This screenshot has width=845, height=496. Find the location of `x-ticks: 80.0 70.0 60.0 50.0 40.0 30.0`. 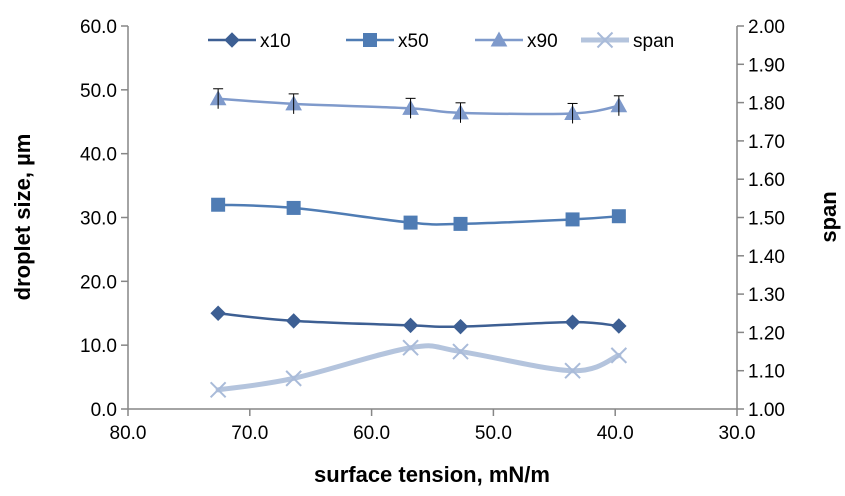

x-ticks: 80.0 70.0 60.0 50.0 40.0 30.0 is located at coordinates (433, 426).